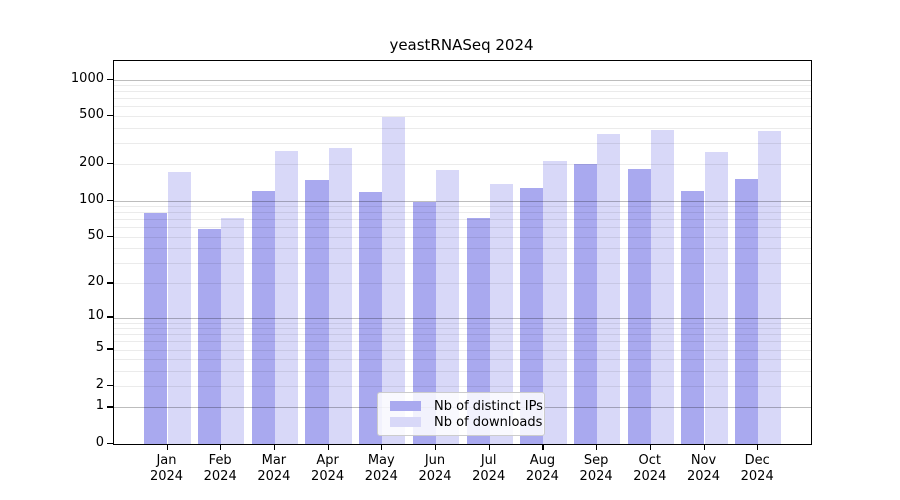  What do you see at coordinates (501, 313) in the screenshot?
I see `bar-jul-downloads` at bounding box center [501, 313].